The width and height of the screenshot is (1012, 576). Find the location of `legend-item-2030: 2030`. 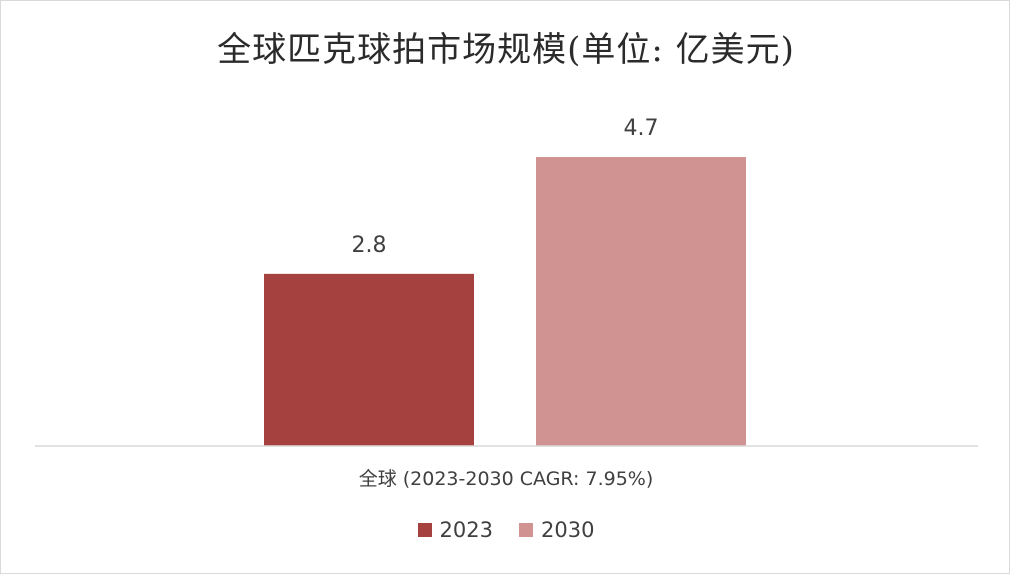

legend-item-2030: 2030 is located at coordinates (556, 530).